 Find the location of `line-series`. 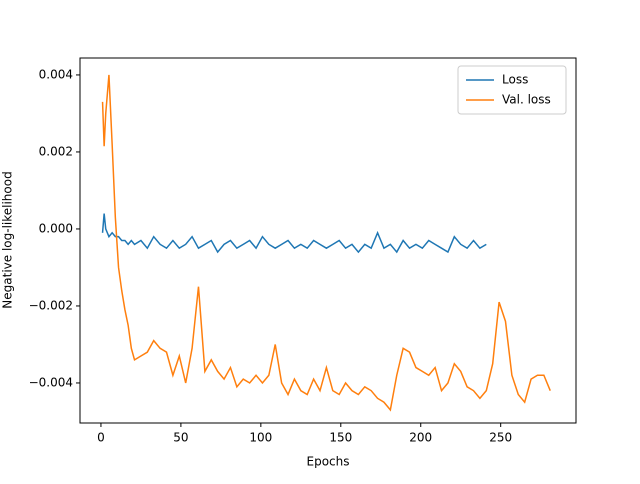

line-series is located at coordinates (294, 233).